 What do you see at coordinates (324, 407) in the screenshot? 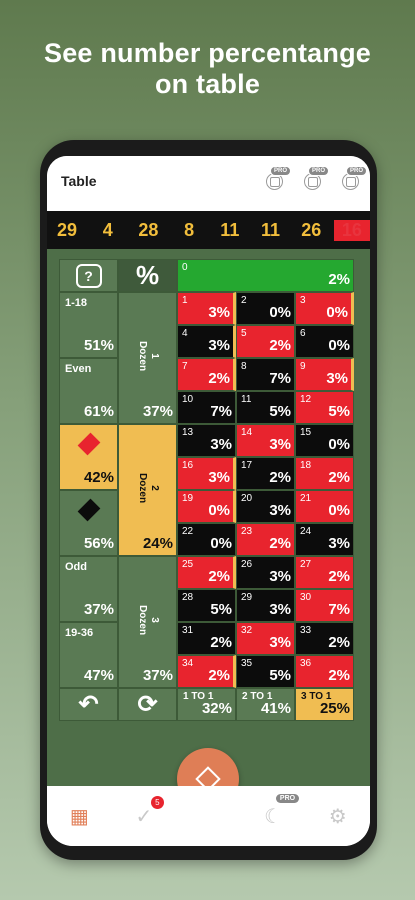
I see `number-cell: 12 5%` at bounding box center [324, 407].